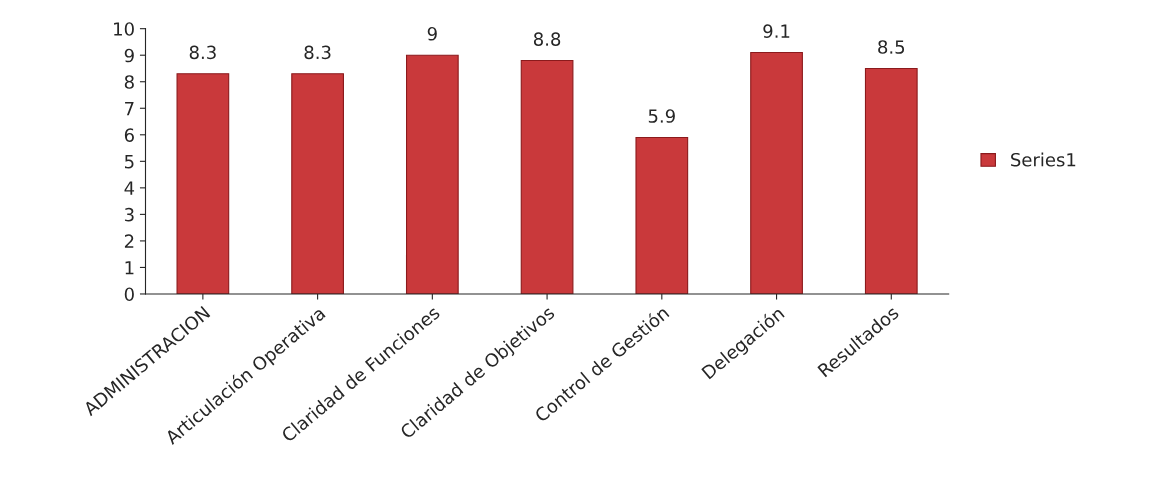  Describe the element at coordinates (129, 188) in the screenshot. I see `y-tick-label: 4` at that location.